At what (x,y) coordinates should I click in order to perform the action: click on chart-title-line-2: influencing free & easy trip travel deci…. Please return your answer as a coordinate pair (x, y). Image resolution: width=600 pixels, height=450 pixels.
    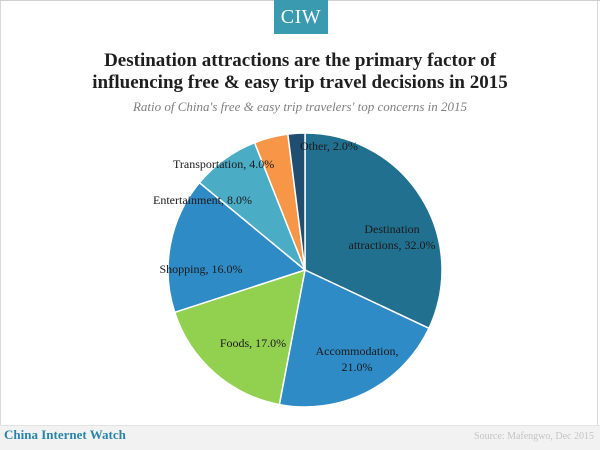
    Looking at the image, I should click on (300, 82).